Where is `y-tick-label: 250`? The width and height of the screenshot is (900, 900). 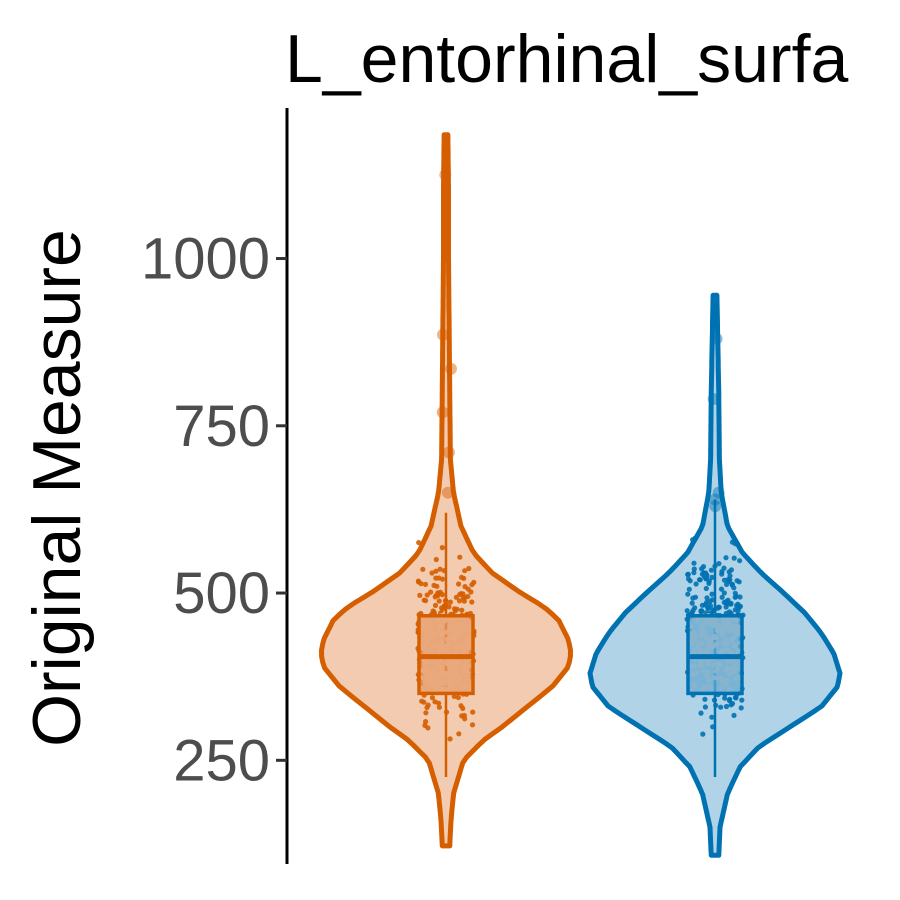
y-tick-label: 250 is located at coordinates (221, 760).